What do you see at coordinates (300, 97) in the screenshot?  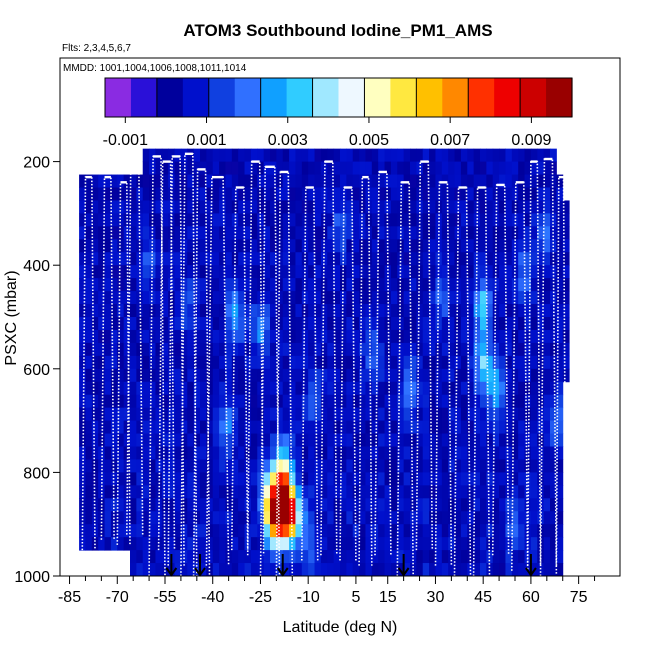 I see `colorbar-swatch` at bounding box center [300, 97].